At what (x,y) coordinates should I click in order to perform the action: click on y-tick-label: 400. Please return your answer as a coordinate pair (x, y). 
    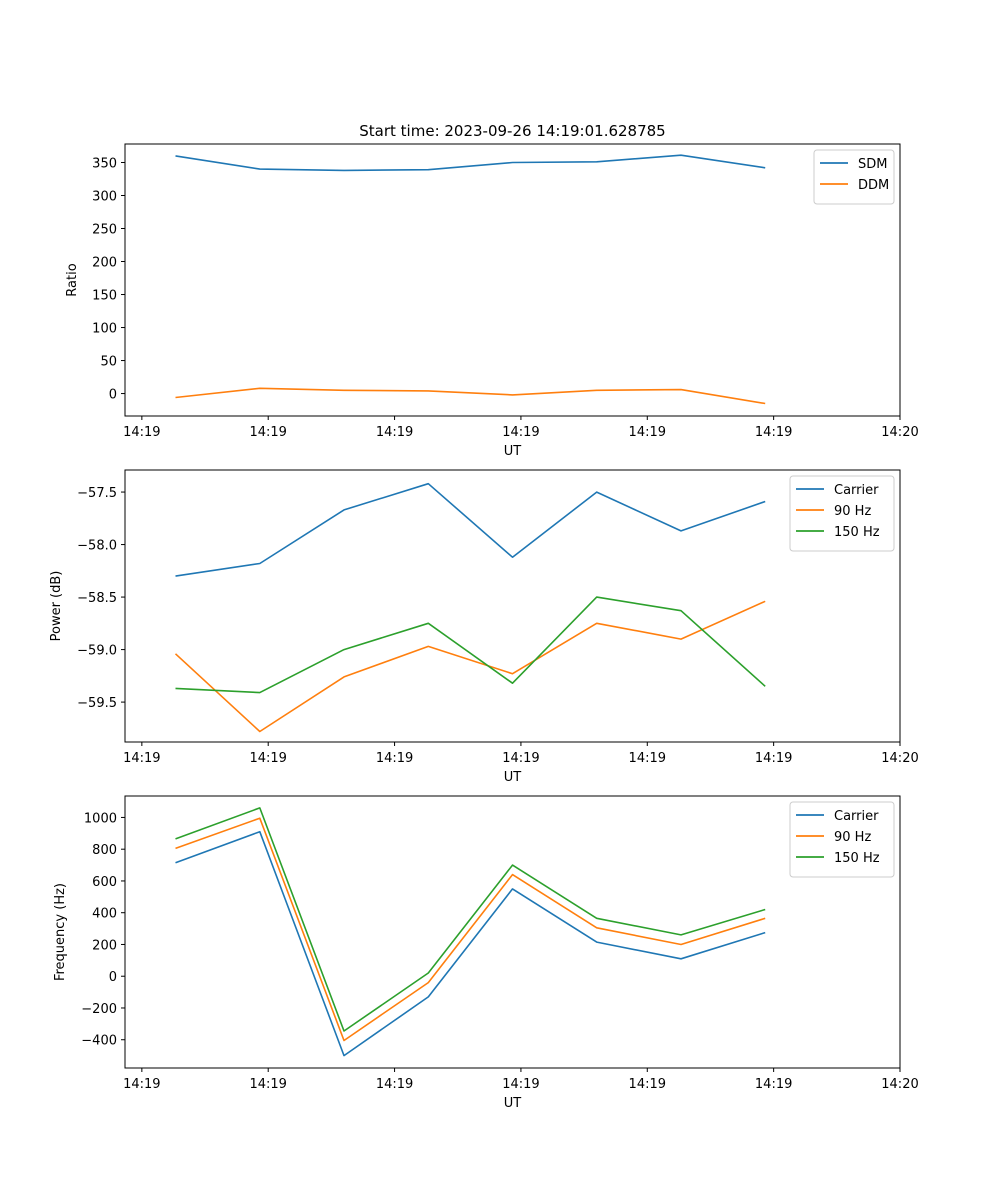
    Looking at the image, I should click on (104, 914).